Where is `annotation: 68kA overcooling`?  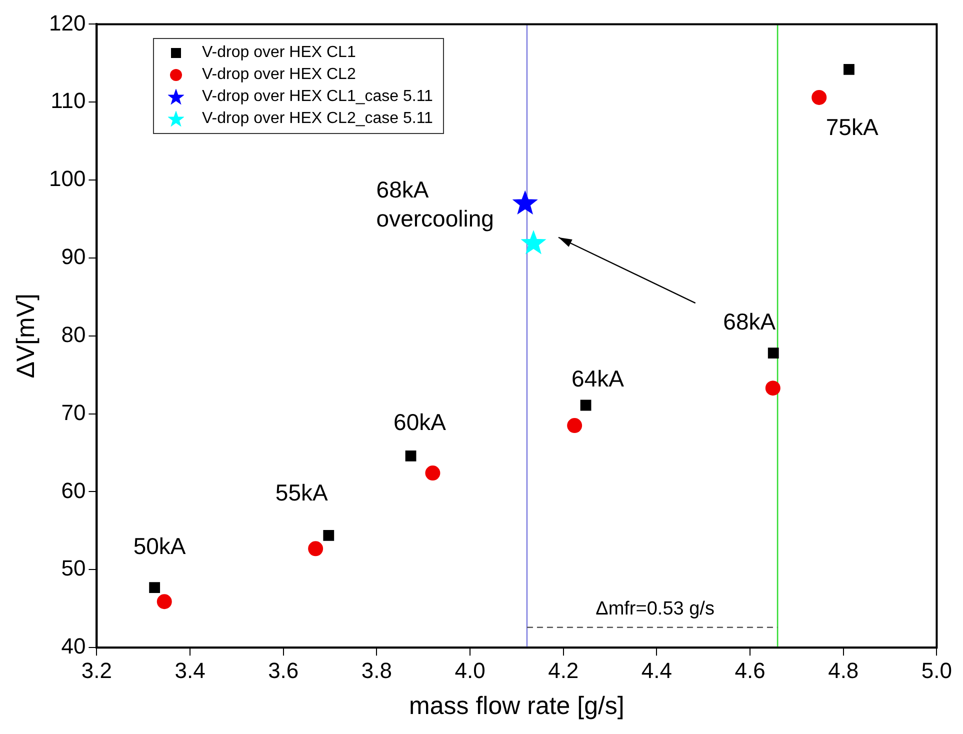
annotation: 68kA overcooling is located at coordinates (435, 204).